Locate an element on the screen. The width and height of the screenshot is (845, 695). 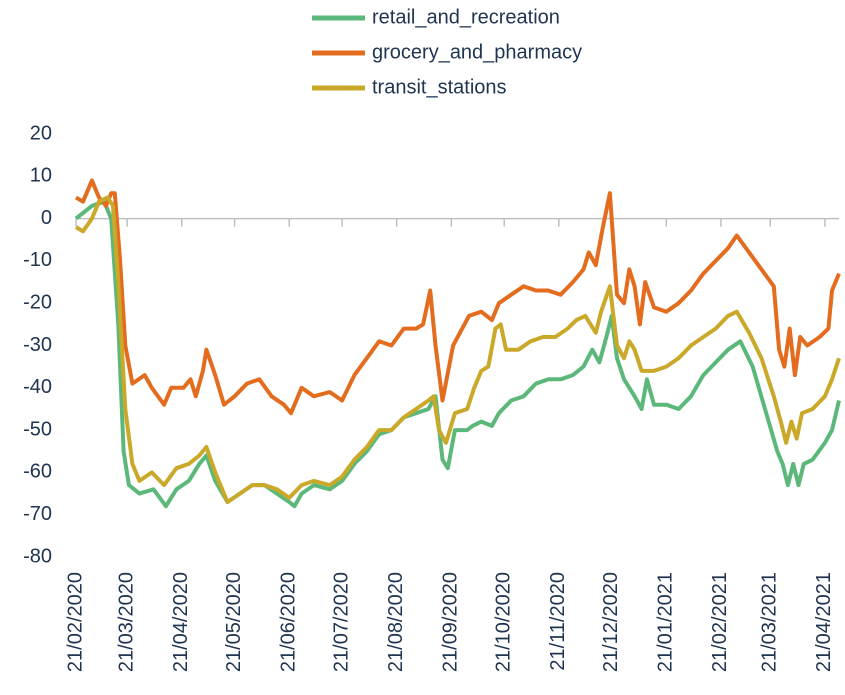
x-tick-label: 21/05/2020 is located at coordinates (234, 622).